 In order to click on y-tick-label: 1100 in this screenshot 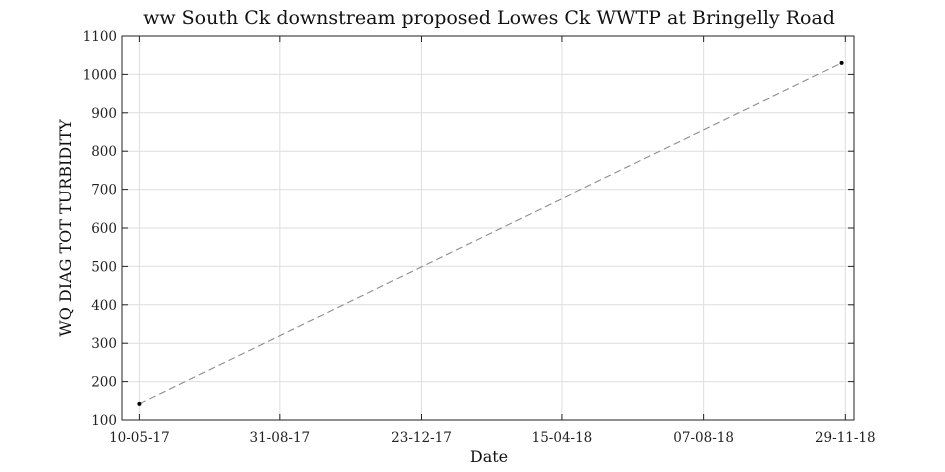, I will do `click(100, 37)`.